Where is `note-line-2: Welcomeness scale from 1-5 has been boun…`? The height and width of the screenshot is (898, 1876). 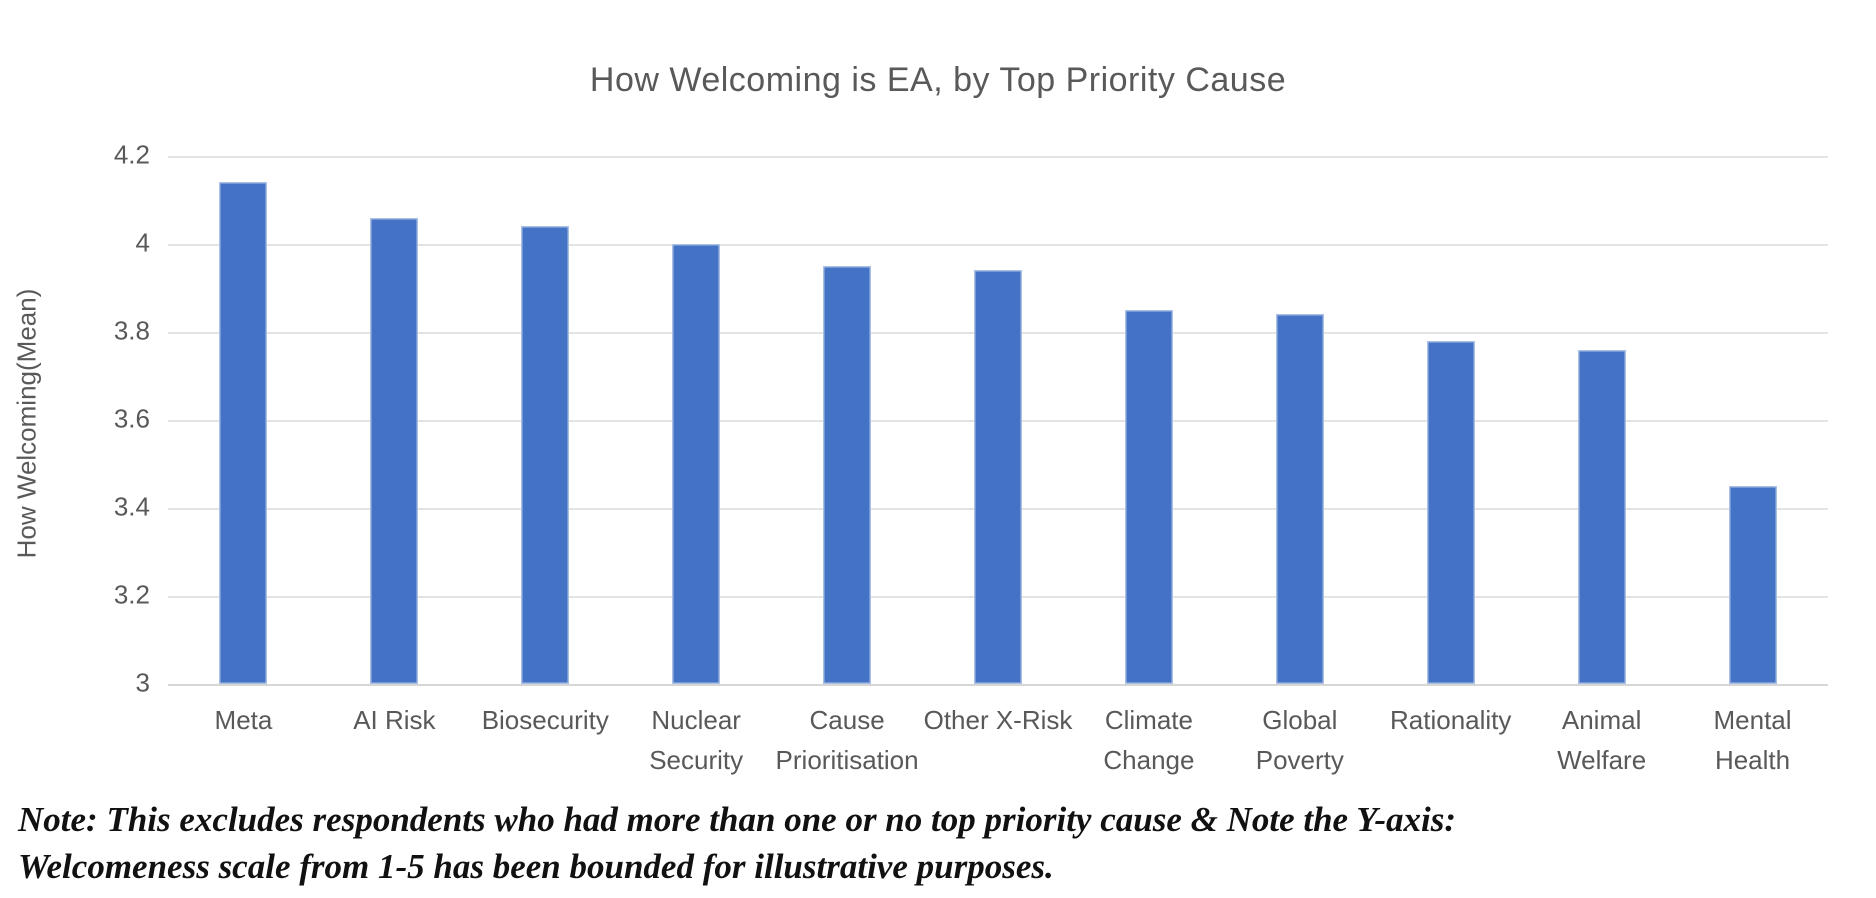
note-line-2: Welcomeness scale from 1-5 has been boun… is located at coordinates (536, 866).